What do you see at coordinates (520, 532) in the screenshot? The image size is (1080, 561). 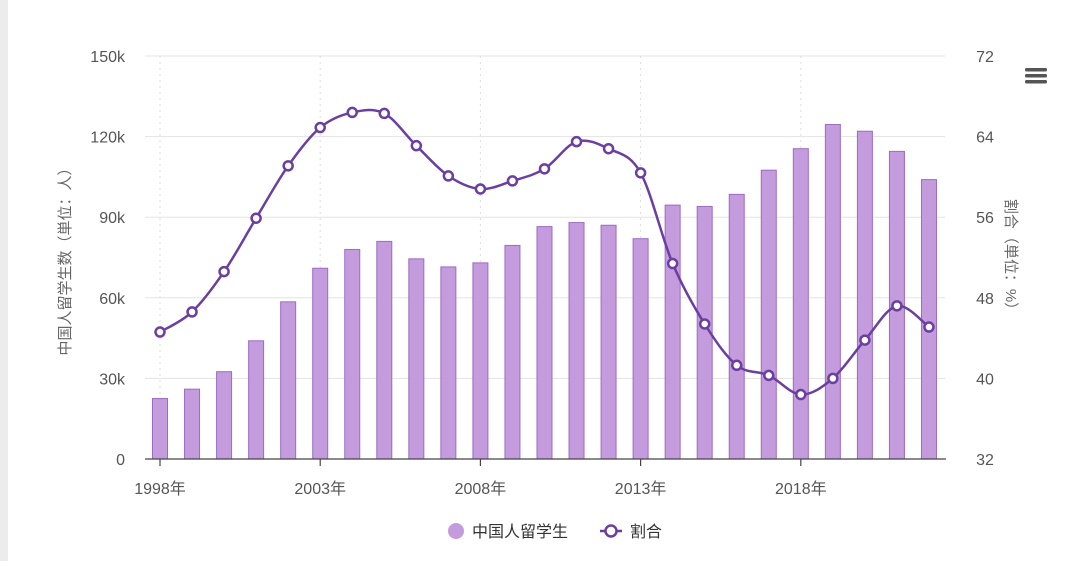 I see `legend-label-students: 中国人留学生` at bounding box center [520, 532].